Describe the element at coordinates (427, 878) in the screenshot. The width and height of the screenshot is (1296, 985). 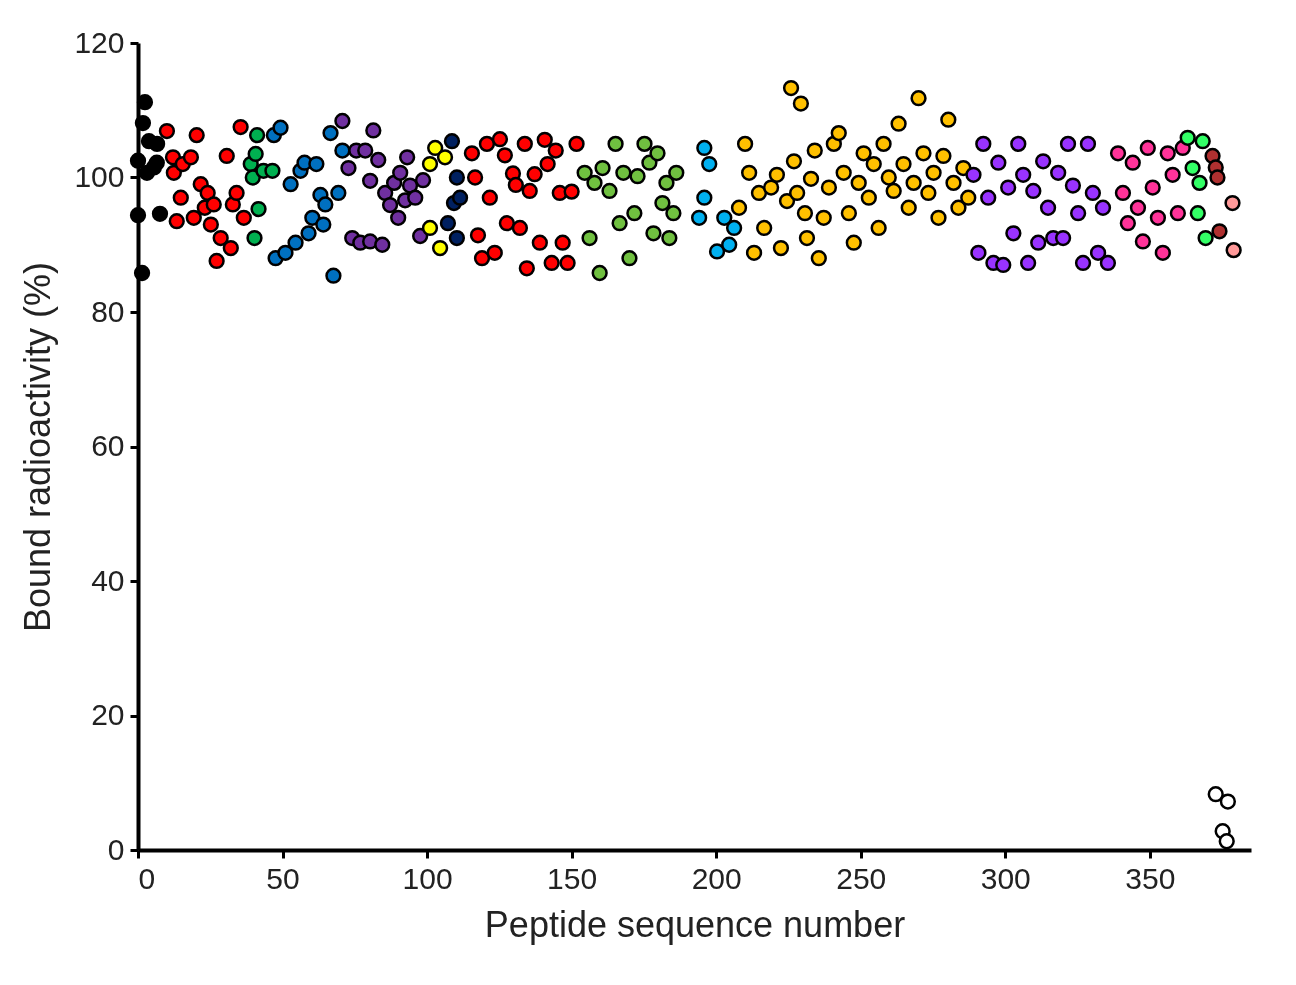
I see `x-tick-label: 100` at that location.